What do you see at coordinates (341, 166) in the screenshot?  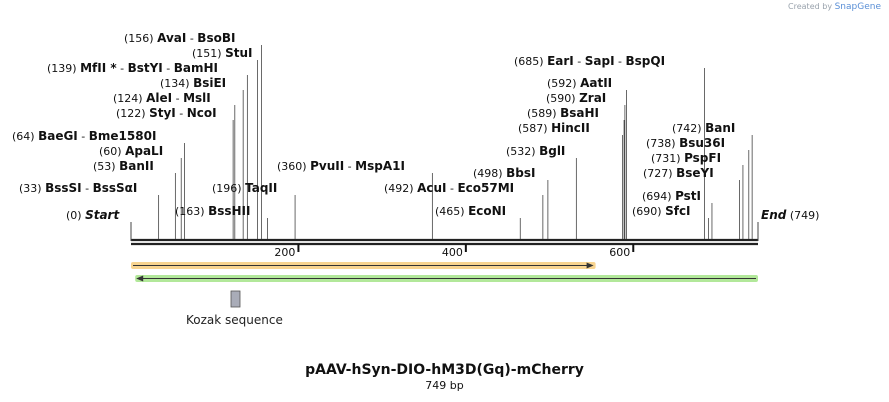 I see `site-label: (360) PvuII - MspA1I` at bounding box center [341, 166].